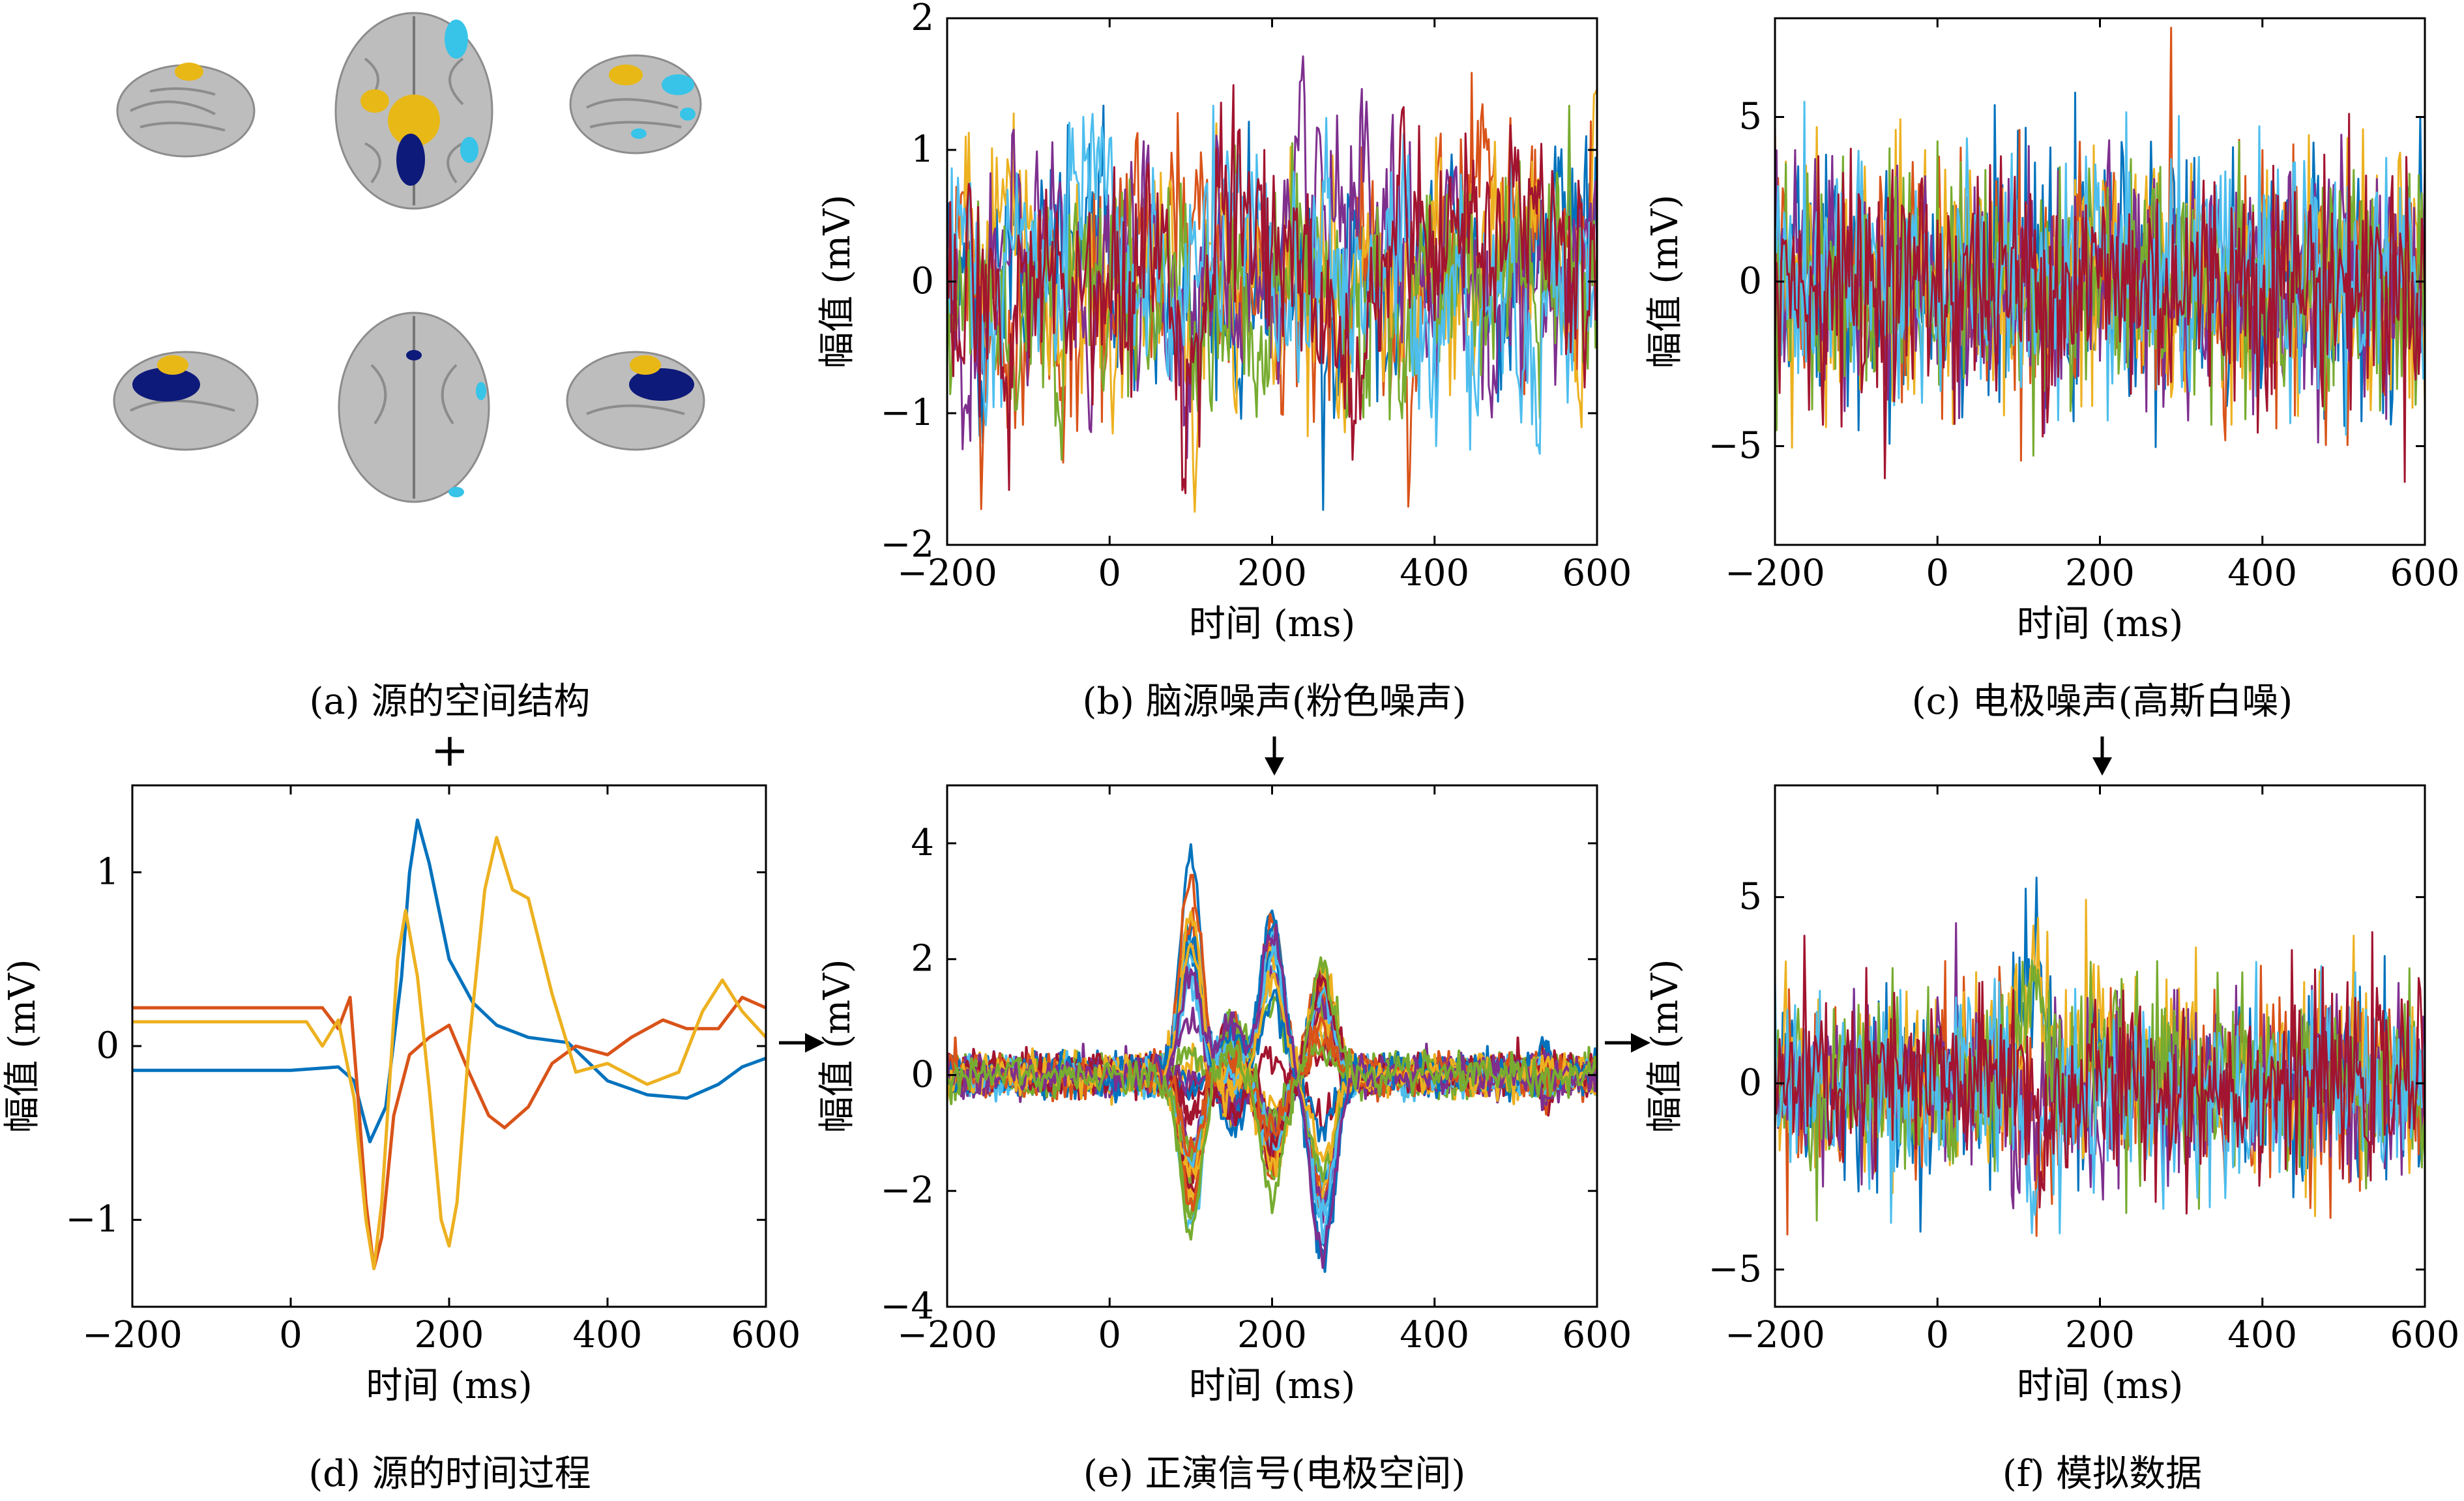 This screenshot has width=2464, height=1501. I want to click on y-tick-label: −4, so click(907, 1307).